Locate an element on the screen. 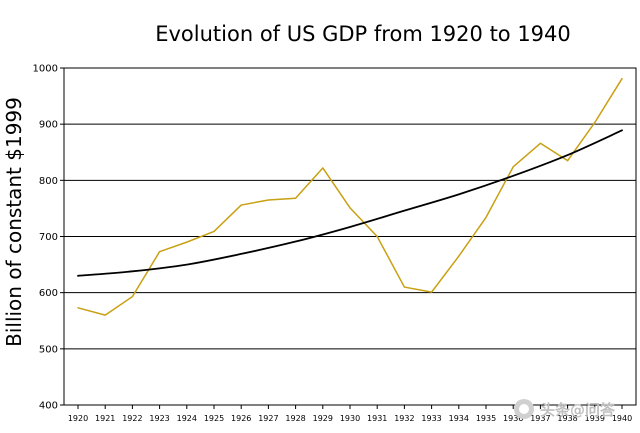  x-tick-label: 1937 is located at coordinates (540, 418).